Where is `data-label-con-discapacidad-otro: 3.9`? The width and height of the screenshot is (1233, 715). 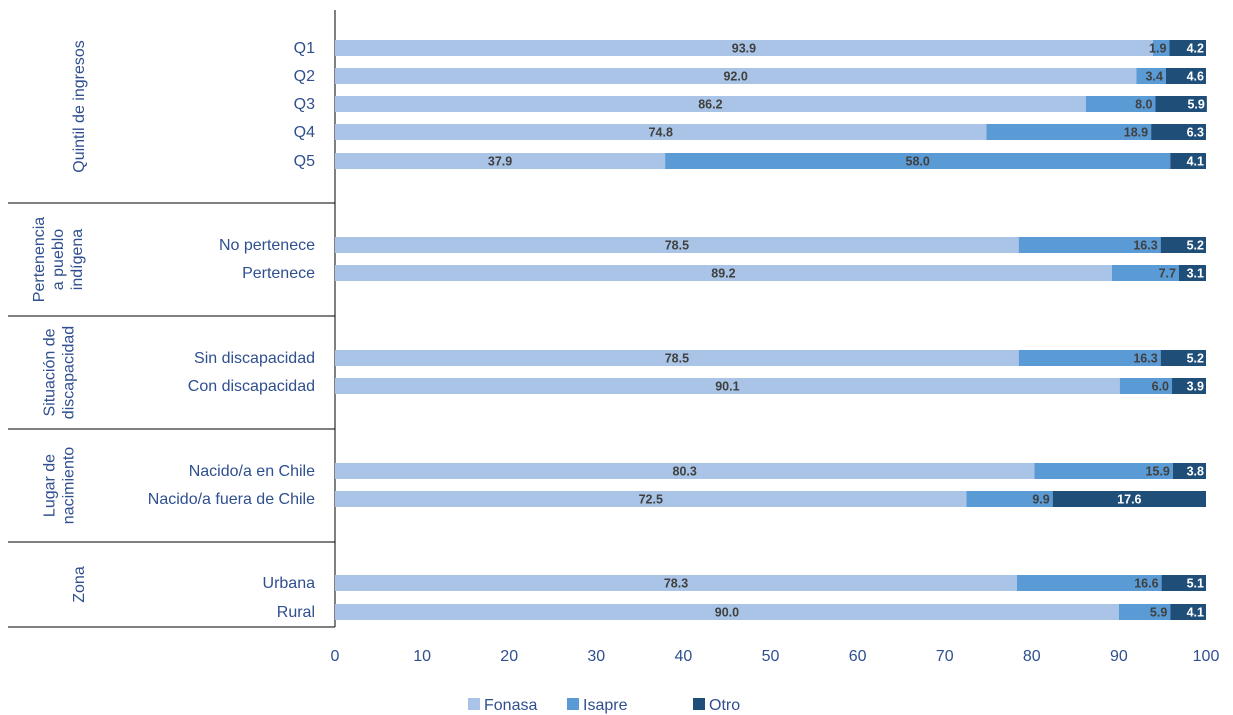
data-label-con-discapacidad-otro: 3.9 is located at coordinates (1195, 387).